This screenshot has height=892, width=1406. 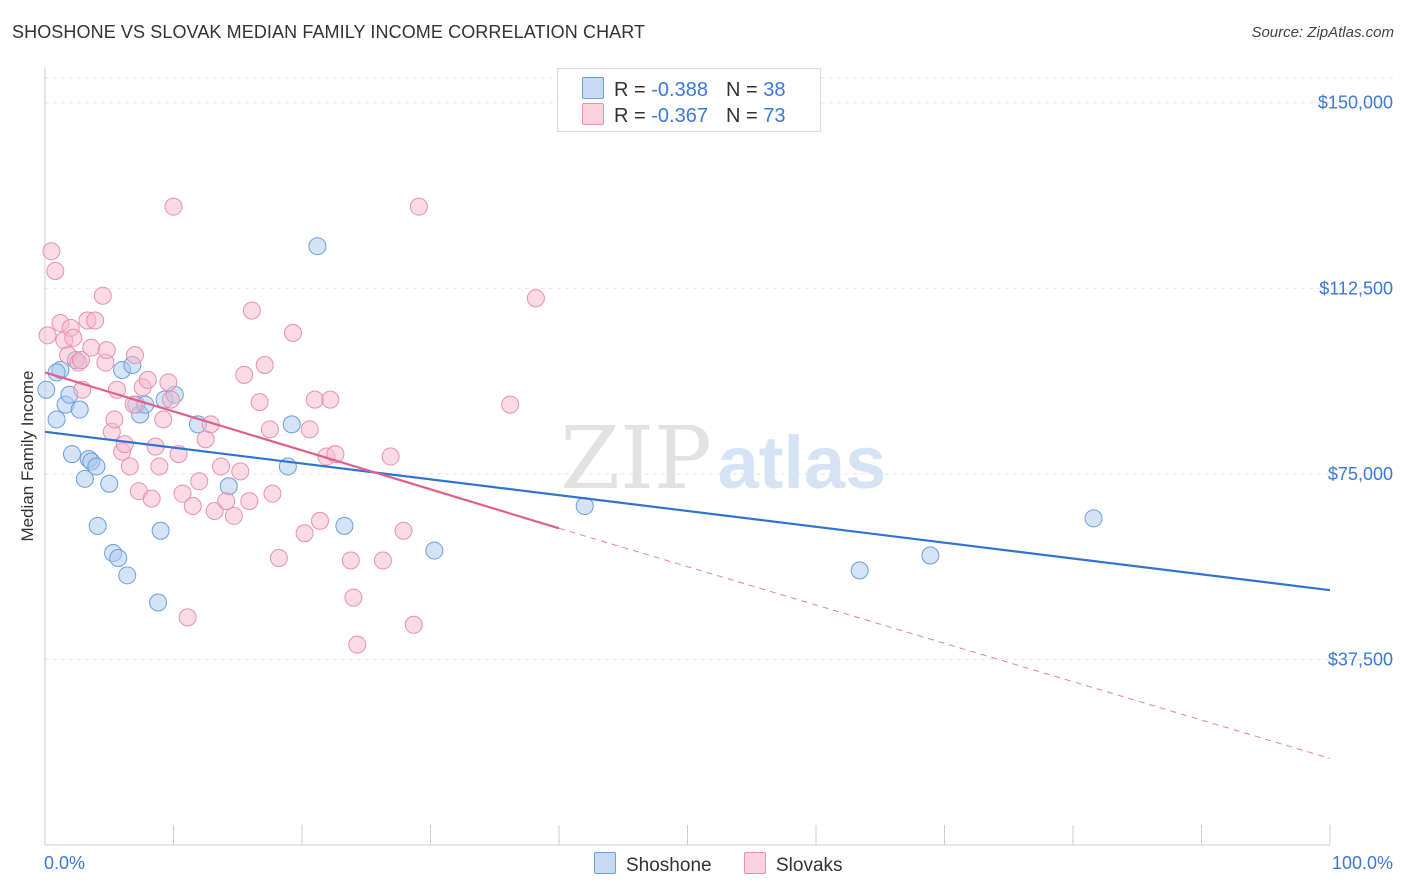 I want to click on y-tick-label: $112,500, so click(x=1356, y=288).